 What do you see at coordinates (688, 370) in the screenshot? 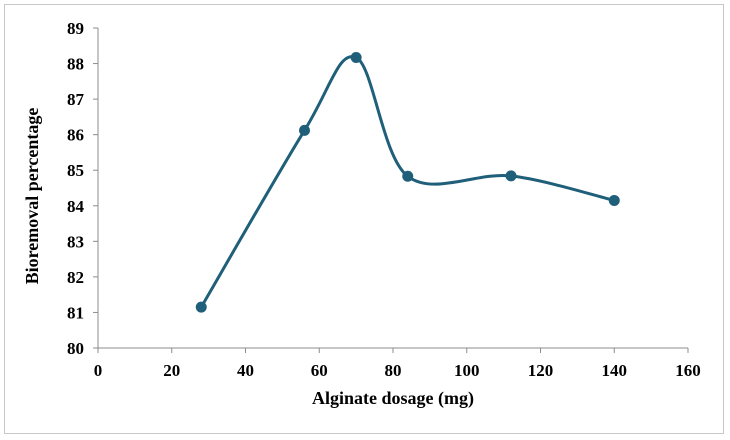
I see `x-tick-label: 160` at bounding box center [688, 370].